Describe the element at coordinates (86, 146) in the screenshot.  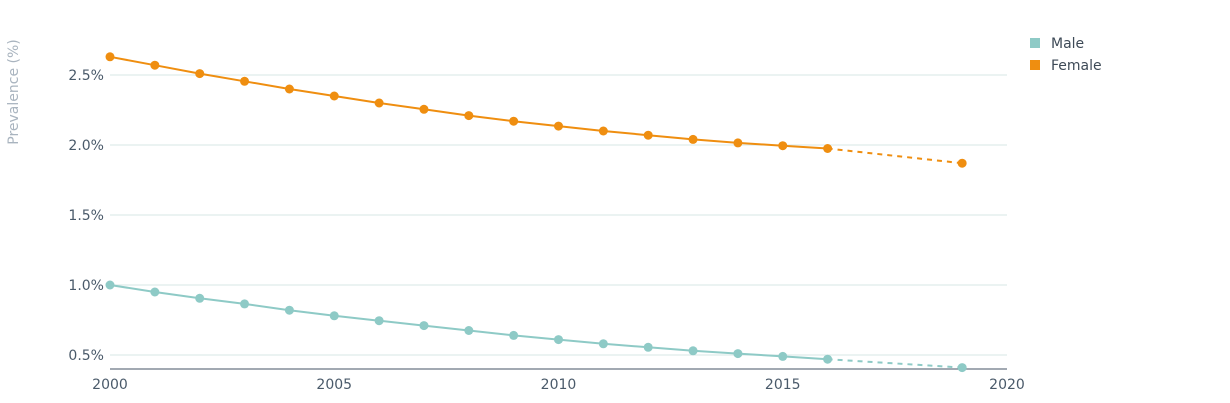
I see `y-tick-label: 2.0%` at that location.